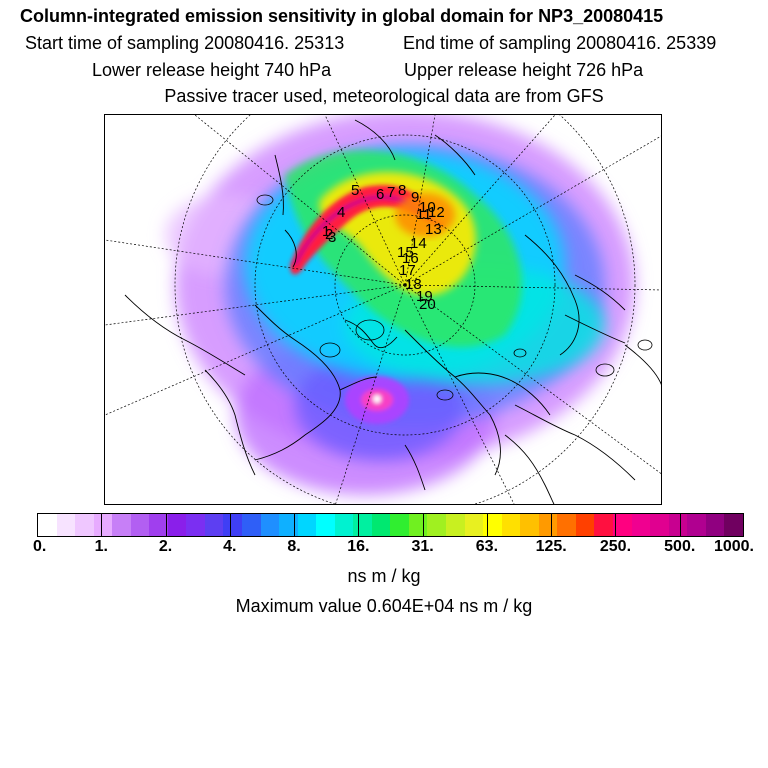 This screenshot has height=768, width=768. What do you see at coordinates (560, 43) in the screenshot?
I see `end-time-label: End time of sampling 20080416. 25339` at bounding box center [560, 43].